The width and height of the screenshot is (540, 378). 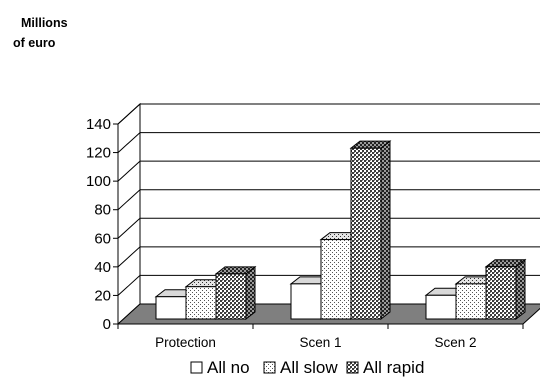 I want to click on y-tick-label: 20, so click(x=102, y=295).